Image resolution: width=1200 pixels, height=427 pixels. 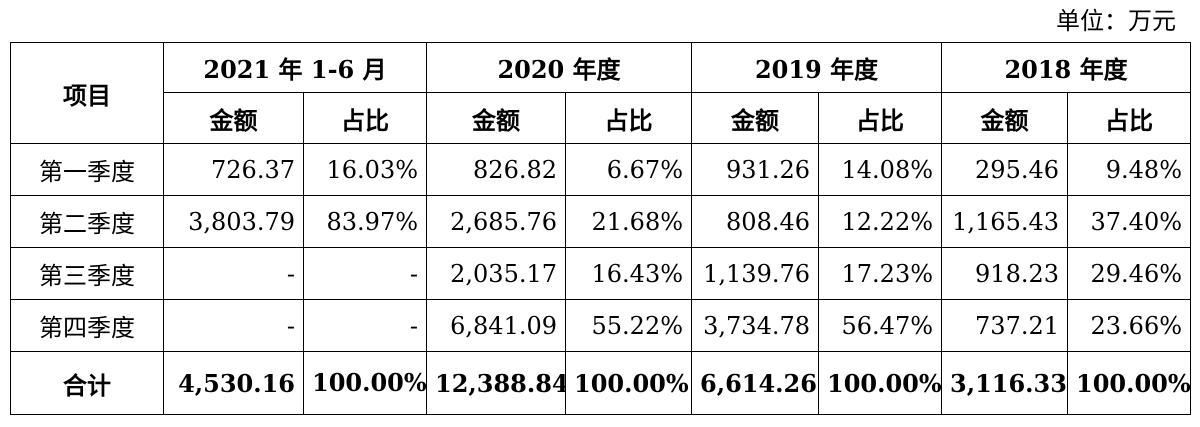 What do you see at coordinates (880, 273) in the screenshot?
I see `table-cell: 17.23%` at bounding box center [880, 273].